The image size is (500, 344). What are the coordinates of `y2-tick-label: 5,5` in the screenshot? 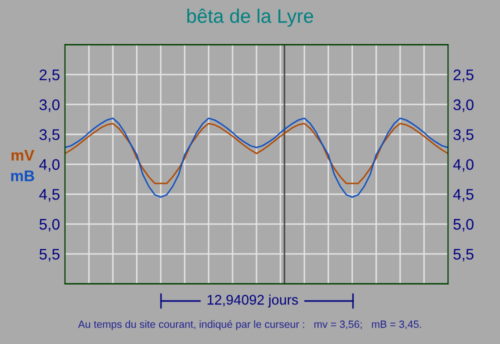 It's located at (463, 255).